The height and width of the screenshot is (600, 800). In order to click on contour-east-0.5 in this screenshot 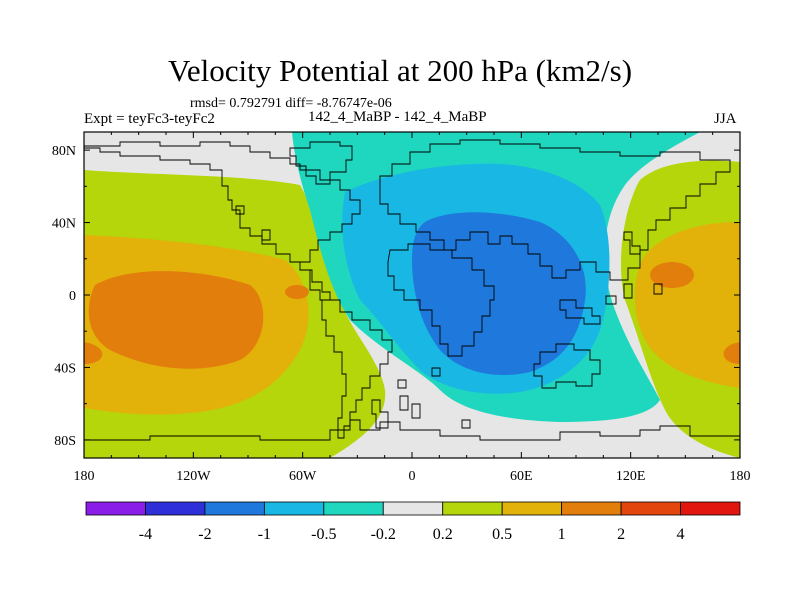, I will do `click(687, 305)`.